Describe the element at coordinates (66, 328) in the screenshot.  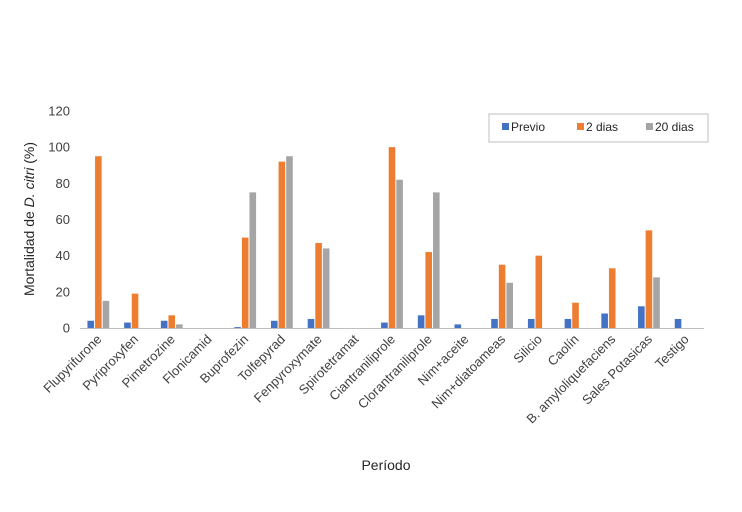
I see `y-tick-label: 0` at that location.